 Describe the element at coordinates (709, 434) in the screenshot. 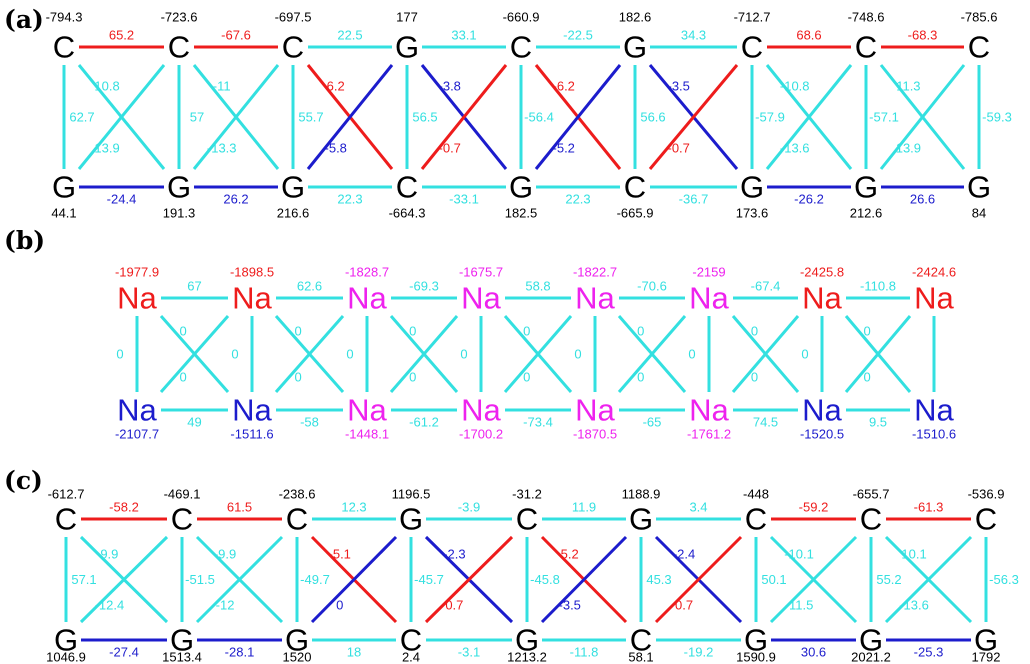

I see `bottom-node-value: -1761.2` at that location.